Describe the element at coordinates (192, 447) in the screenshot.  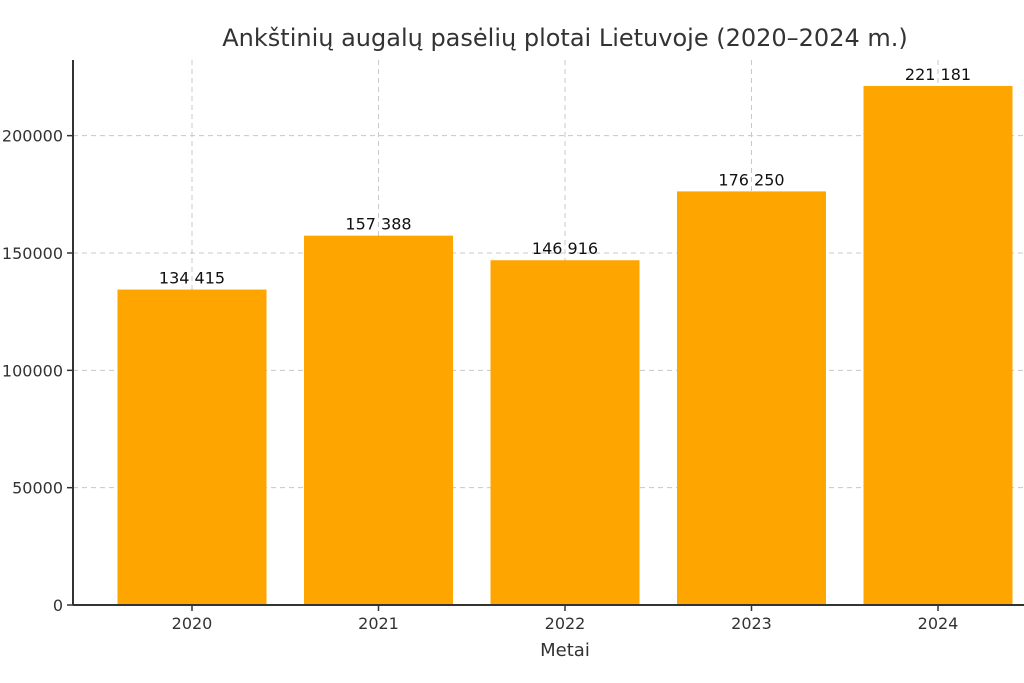
I see `bar-2020` at that location.